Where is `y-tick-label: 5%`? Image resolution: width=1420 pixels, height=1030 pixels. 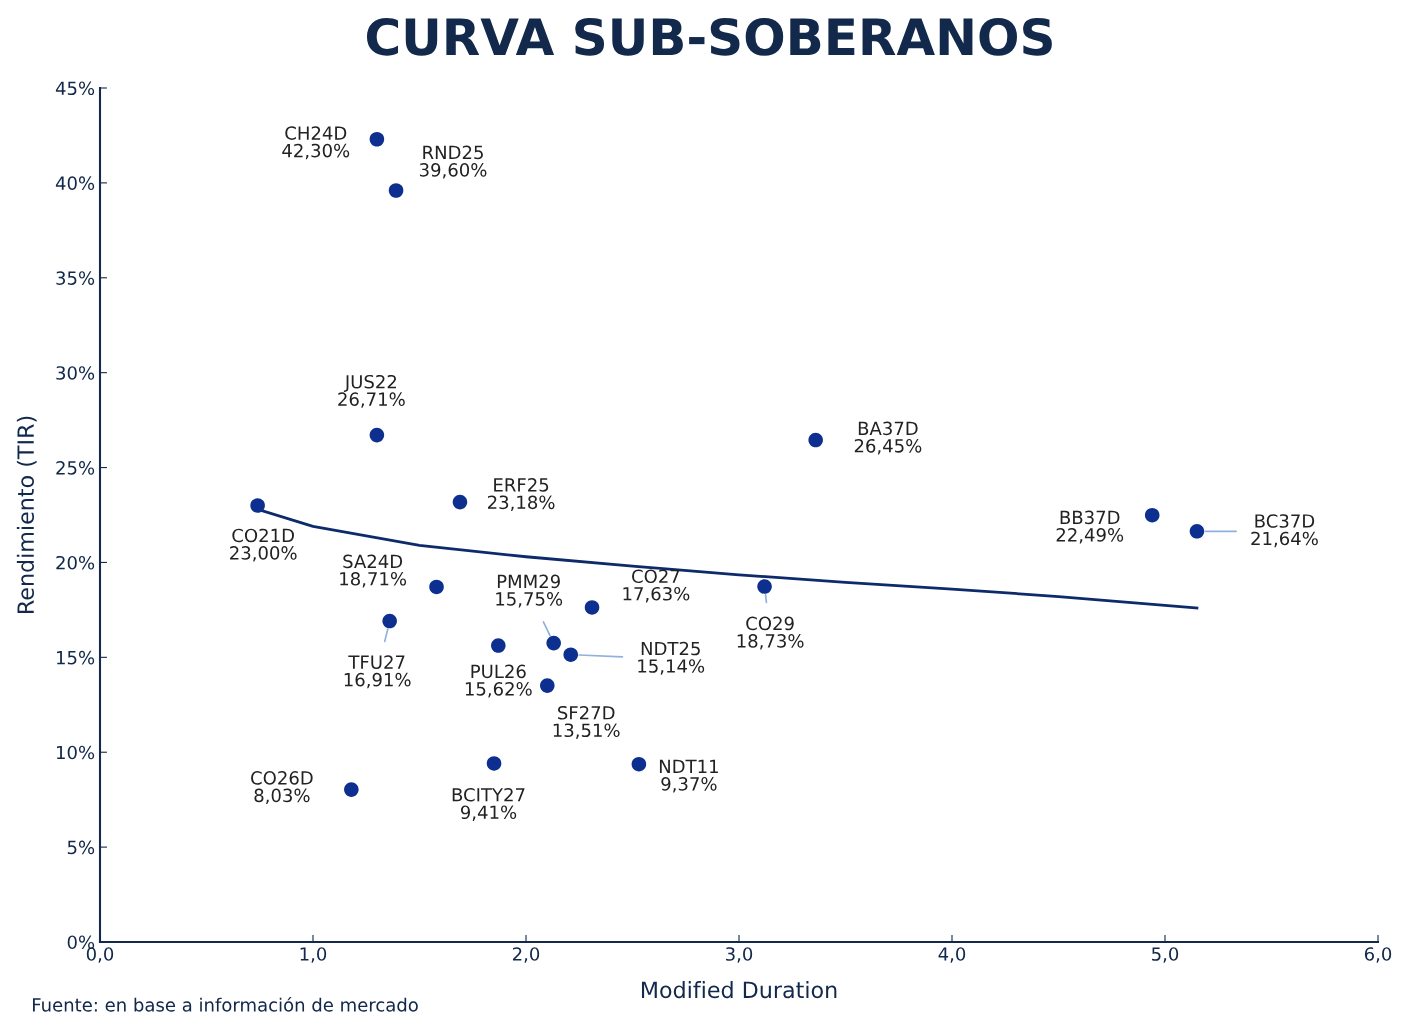 y-tick-label: 5% is located at coordinates (81, 847).